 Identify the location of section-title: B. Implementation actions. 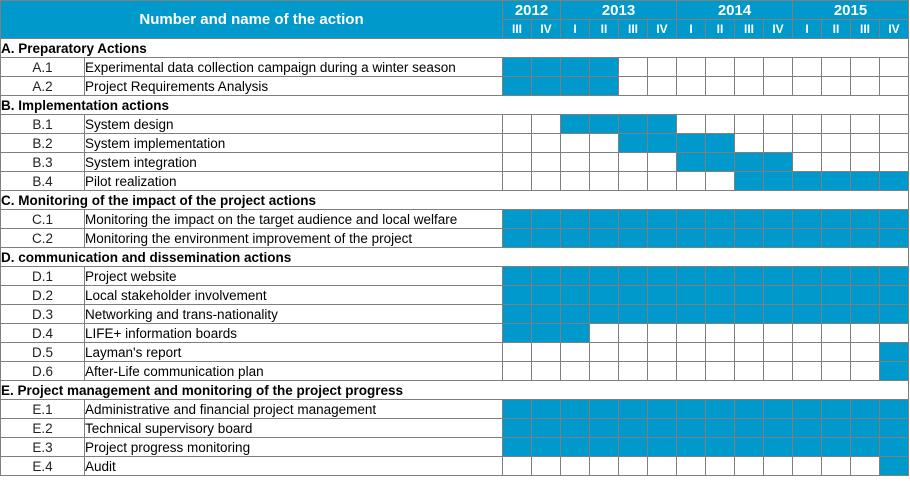
(455, 105).